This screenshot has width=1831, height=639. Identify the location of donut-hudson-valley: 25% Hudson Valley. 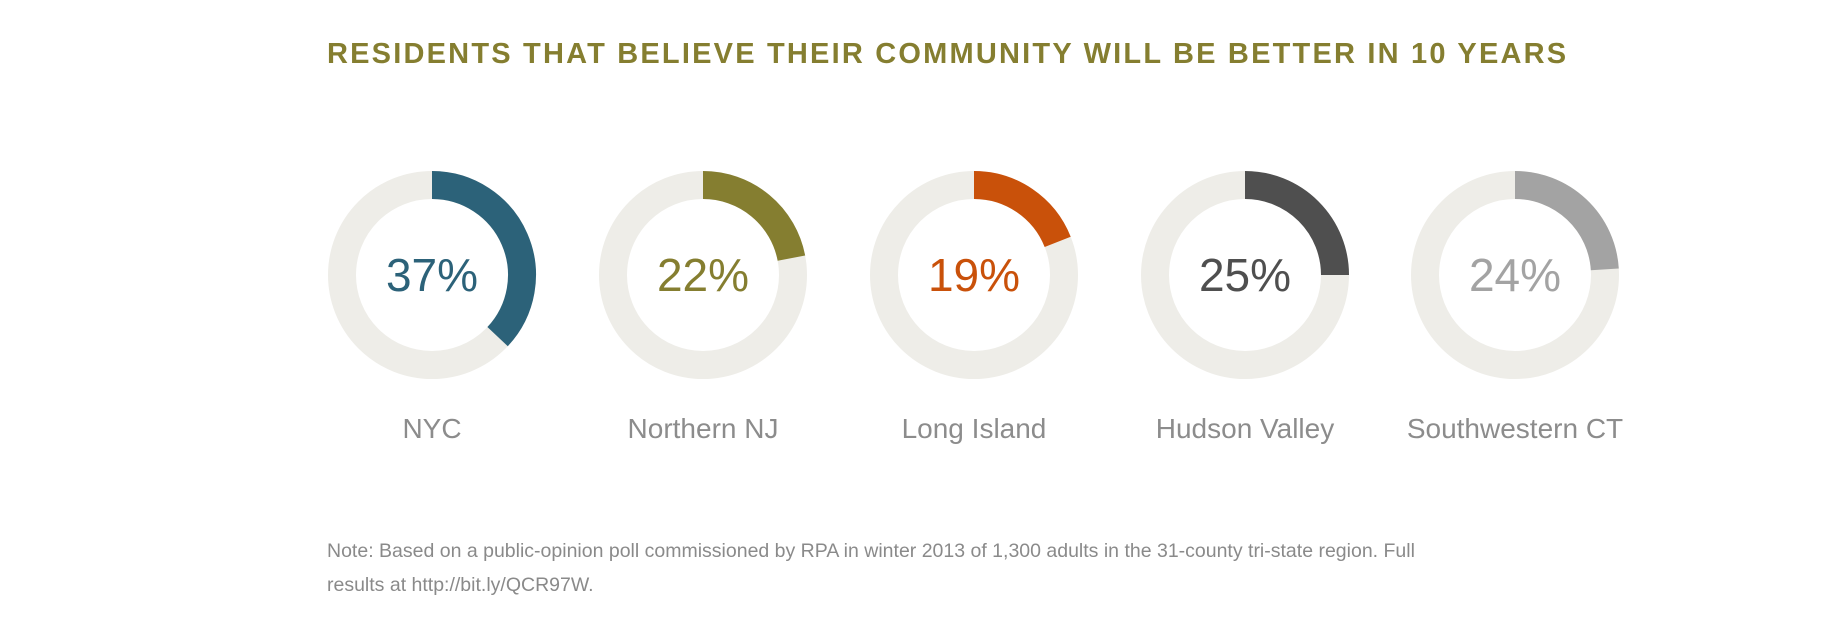
(1245, 307).